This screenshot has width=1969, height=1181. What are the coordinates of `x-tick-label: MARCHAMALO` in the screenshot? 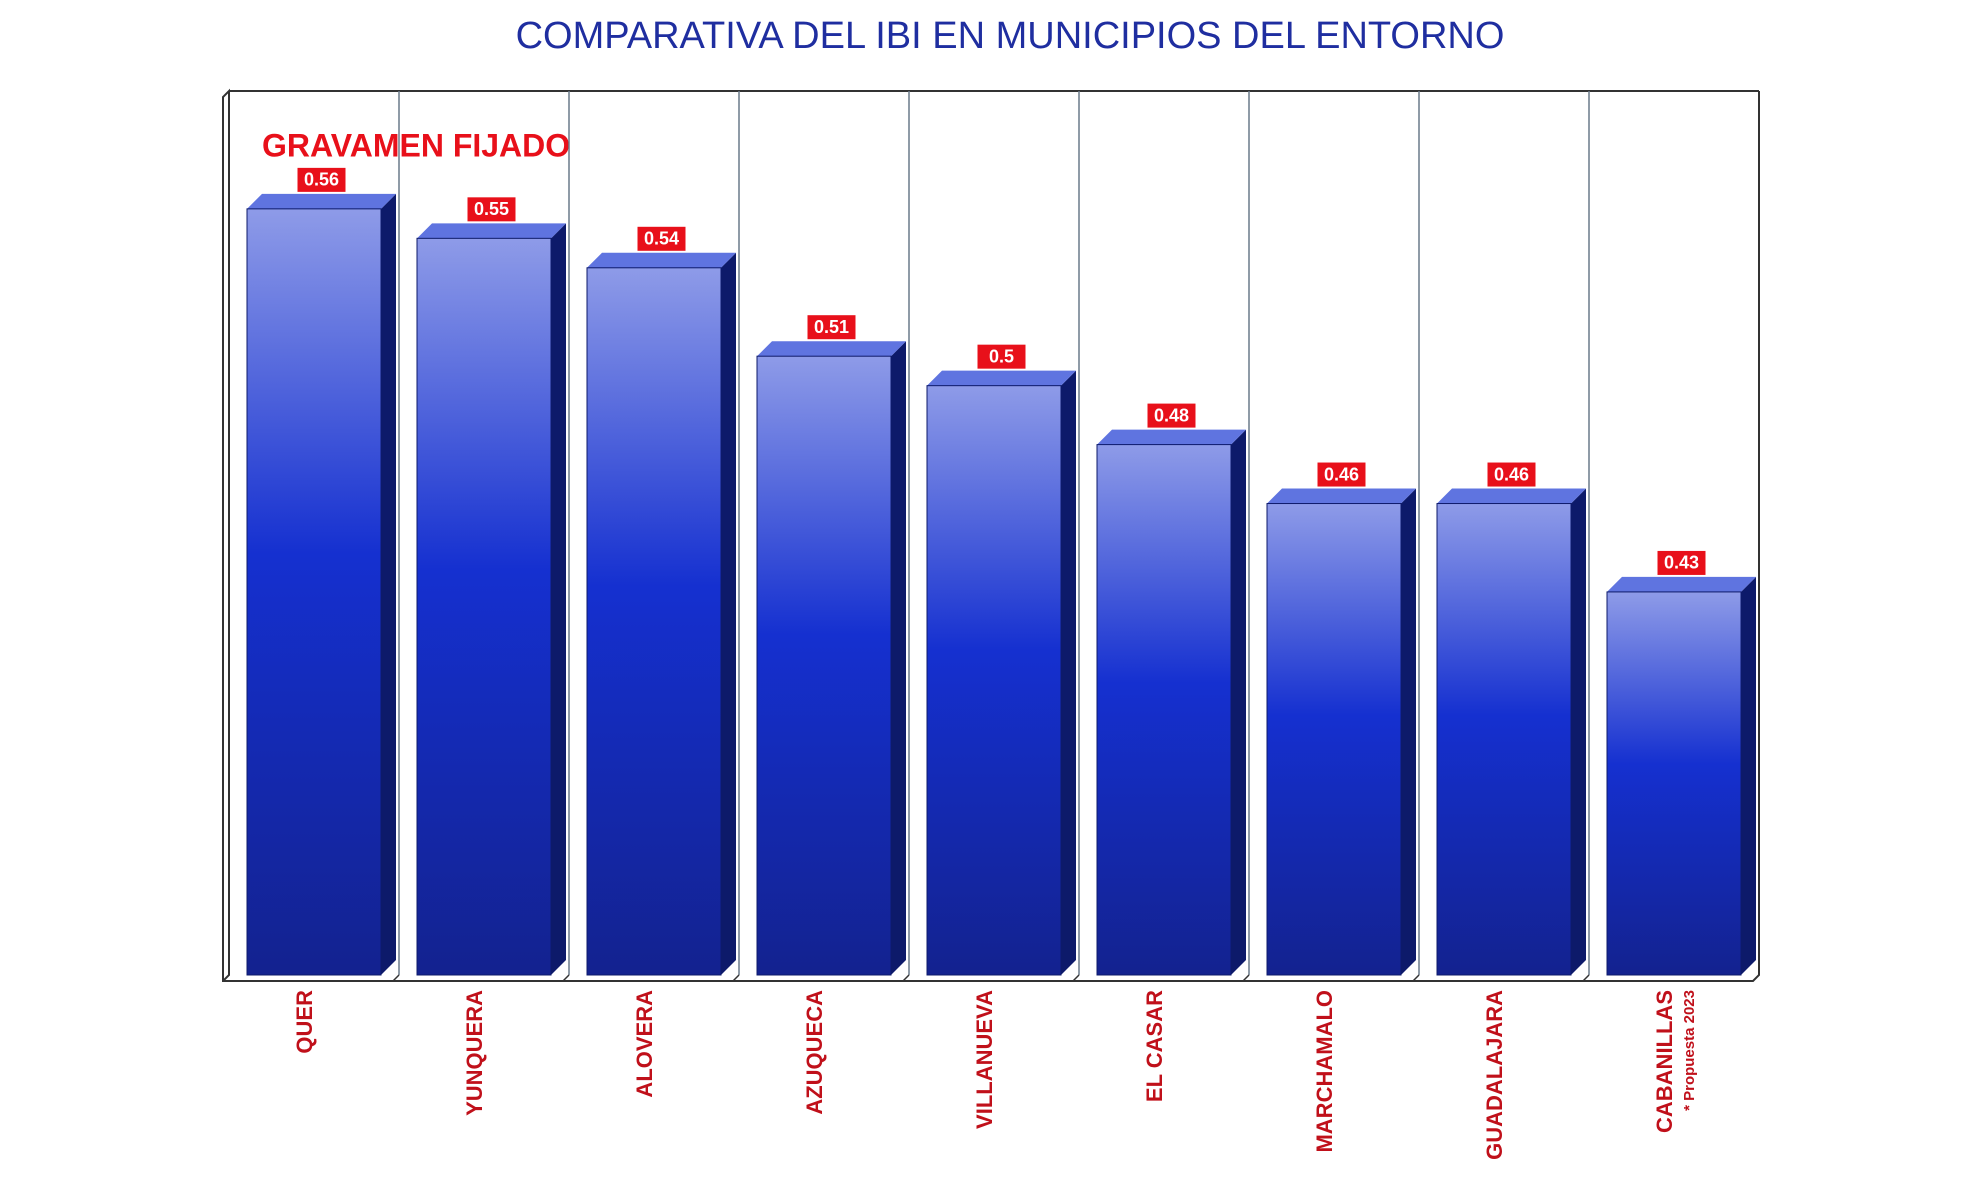 It's located at (1324, 1071).